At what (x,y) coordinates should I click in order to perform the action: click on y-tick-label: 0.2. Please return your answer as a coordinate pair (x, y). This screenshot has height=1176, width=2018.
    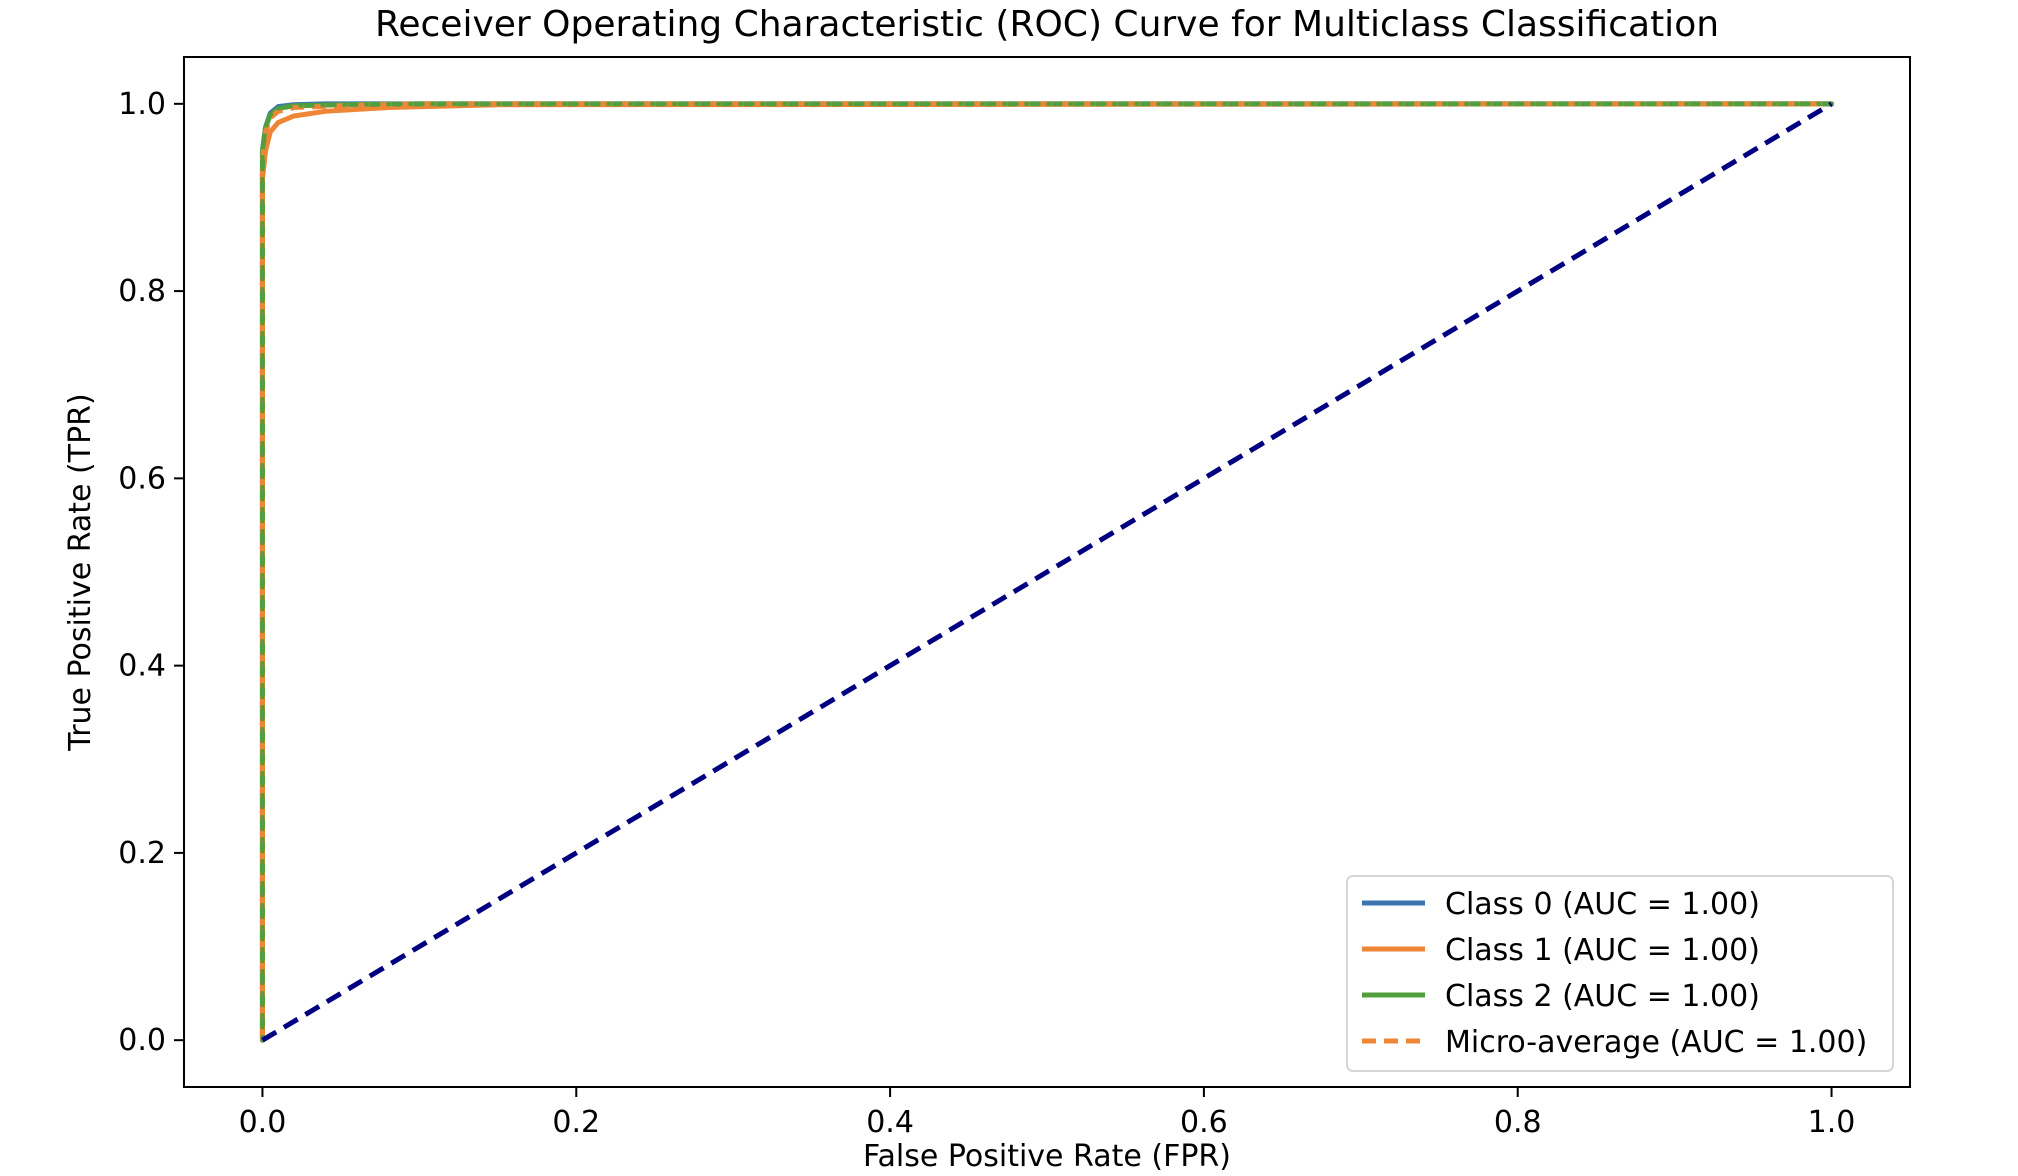
    Looking at the image, I should click on (142, 853).